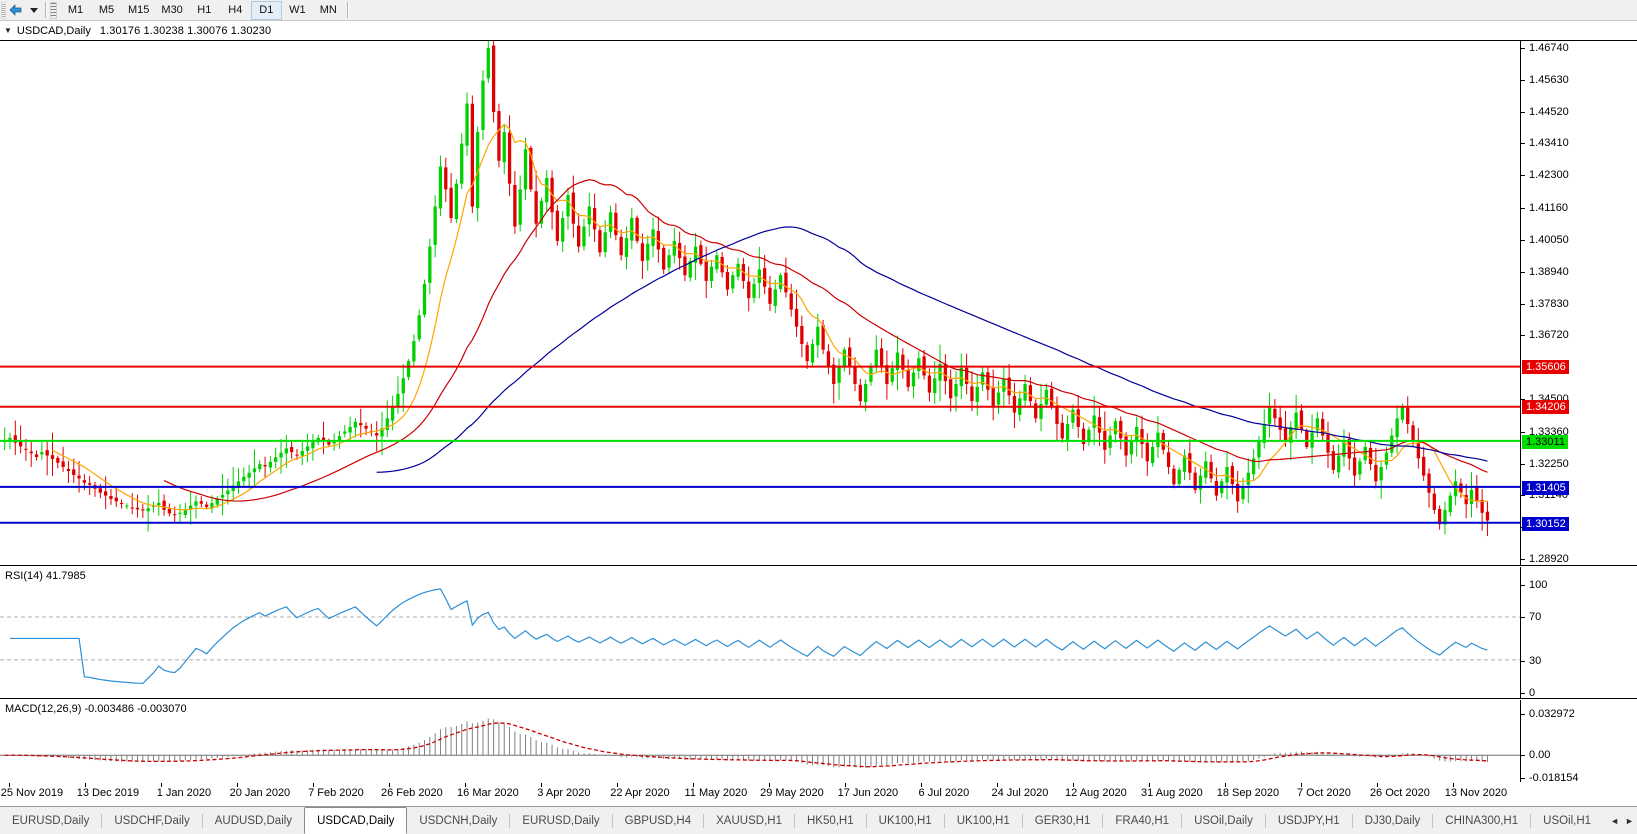  What do you see at coordinates (1172, 793) in the screenshot?
I see `time-axis-label: 31 Aug 2020` at bounding box center [1172, 793].